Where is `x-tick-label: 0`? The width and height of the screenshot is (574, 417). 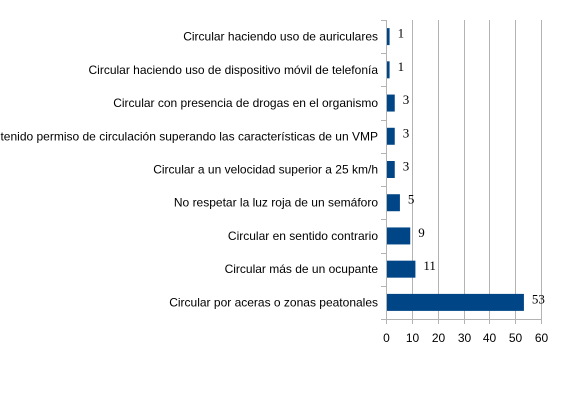
x-tick-label: 0 is located at coordinates (386, 338).